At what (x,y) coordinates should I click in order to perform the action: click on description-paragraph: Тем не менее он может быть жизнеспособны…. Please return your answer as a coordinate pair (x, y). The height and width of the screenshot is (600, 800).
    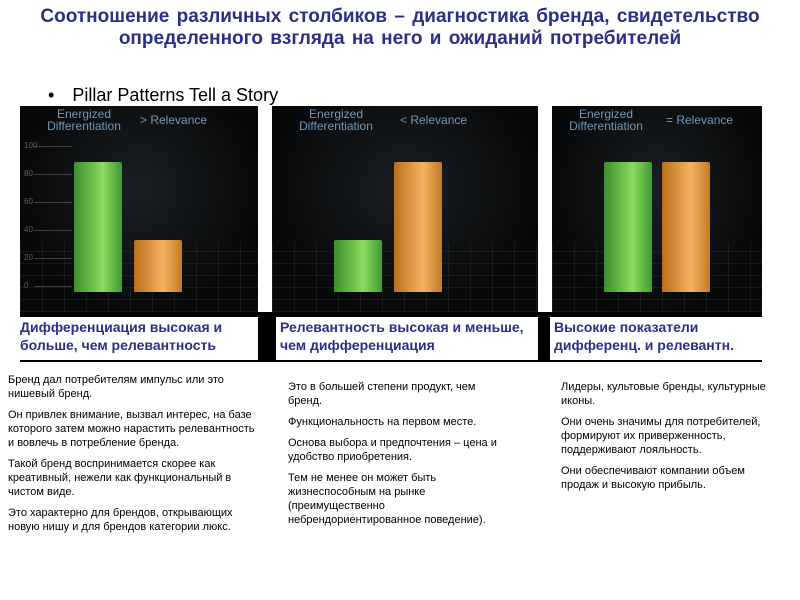
    Looking at the image, I should click on (387, 499).